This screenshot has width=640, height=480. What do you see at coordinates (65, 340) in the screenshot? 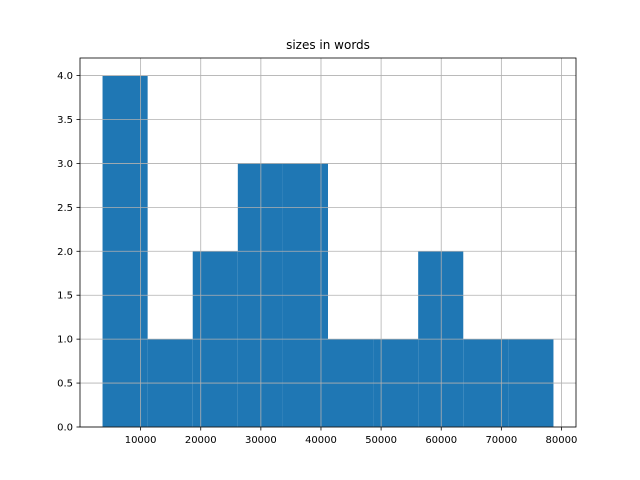
I see `y-tick-label: 1.0` at bounding box center [65, 340].